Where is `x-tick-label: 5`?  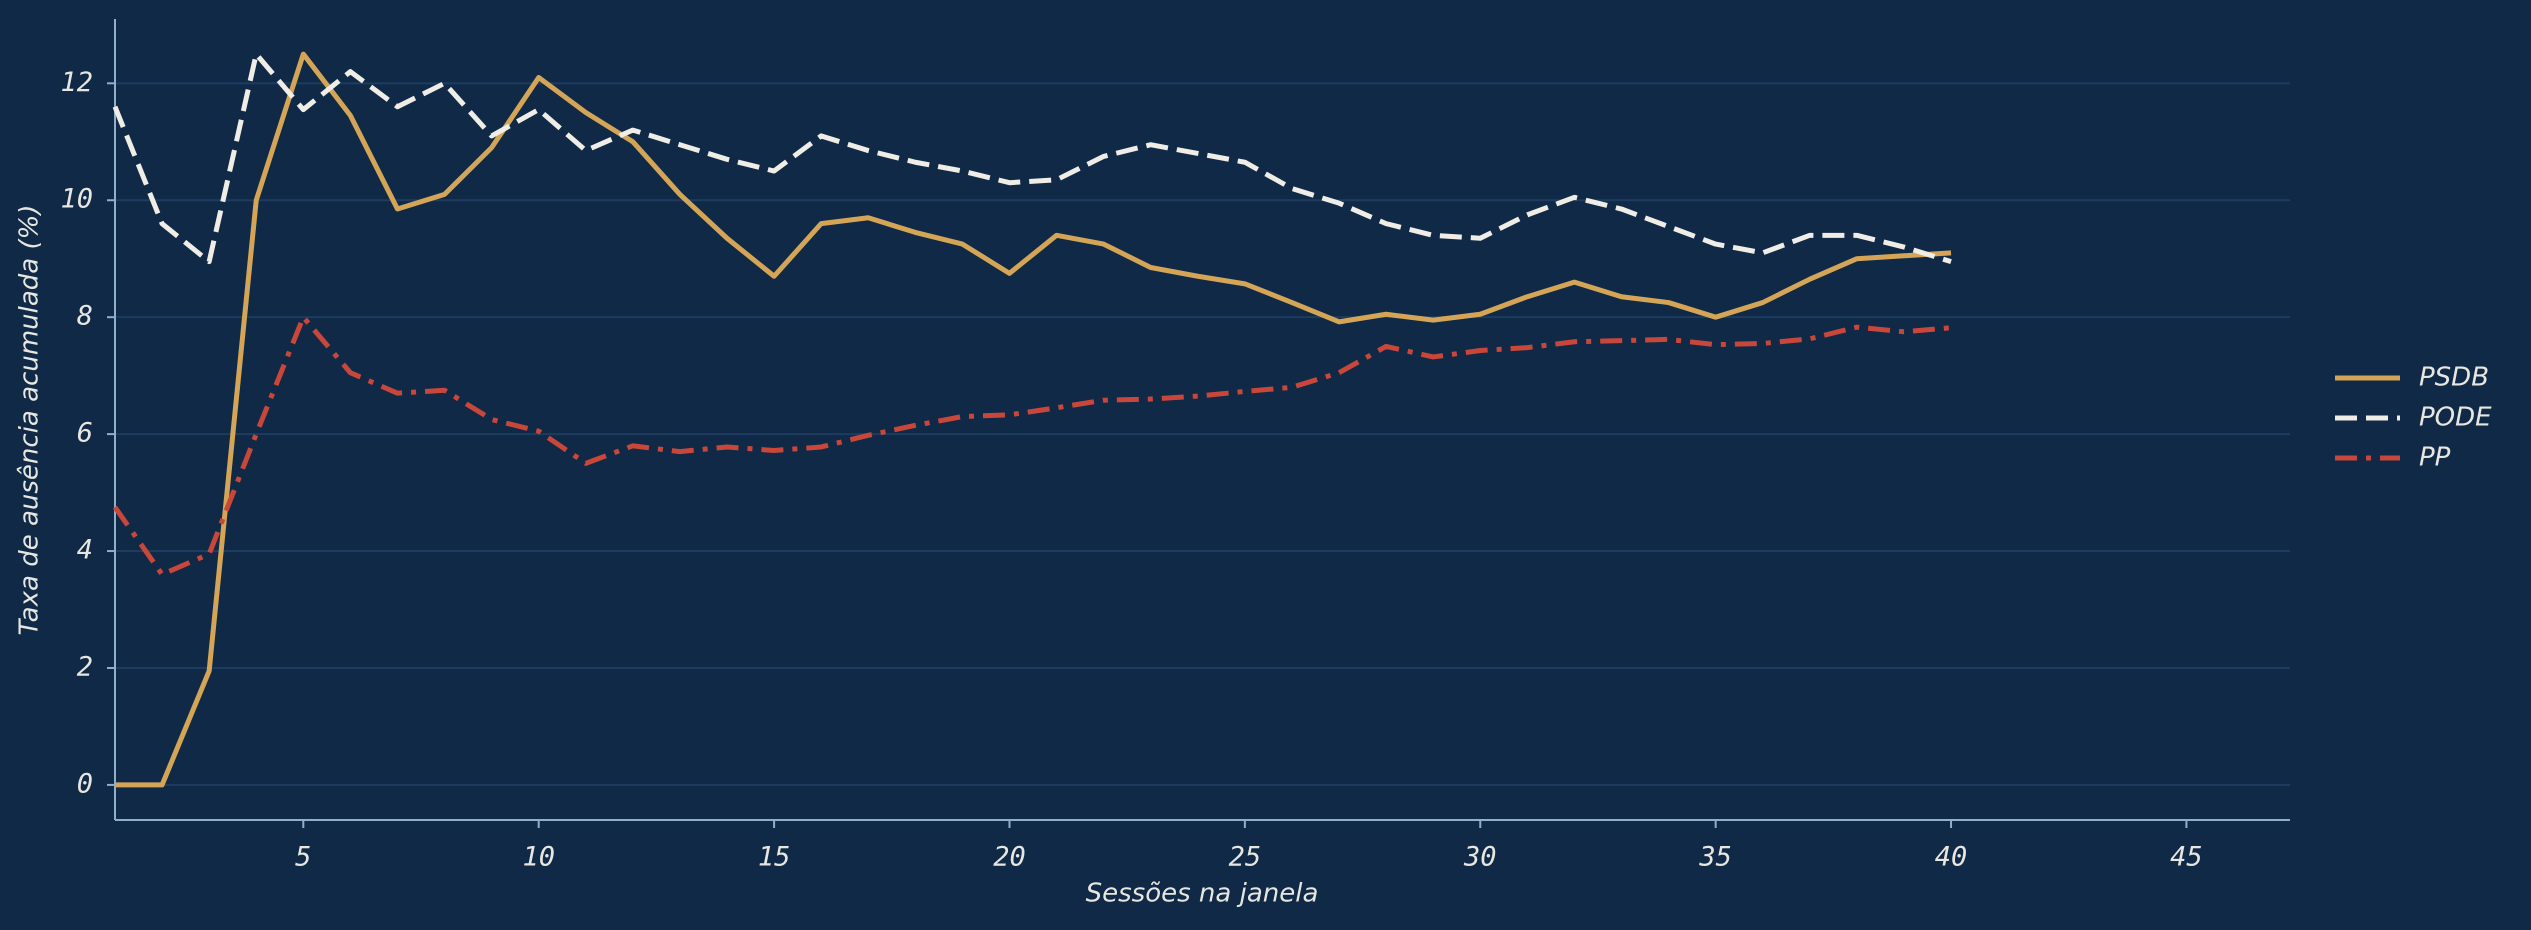 x-tick-label: 5 is located at coordinates (303, 857).